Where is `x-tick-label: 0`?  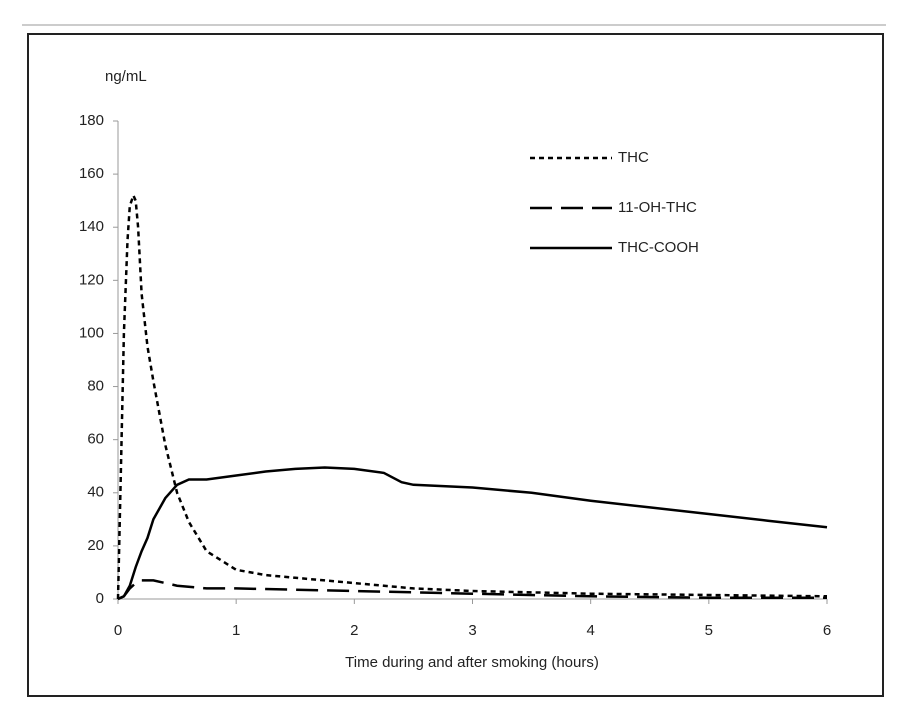 x-tick-label: 0 is located at coordinates (118, 630).